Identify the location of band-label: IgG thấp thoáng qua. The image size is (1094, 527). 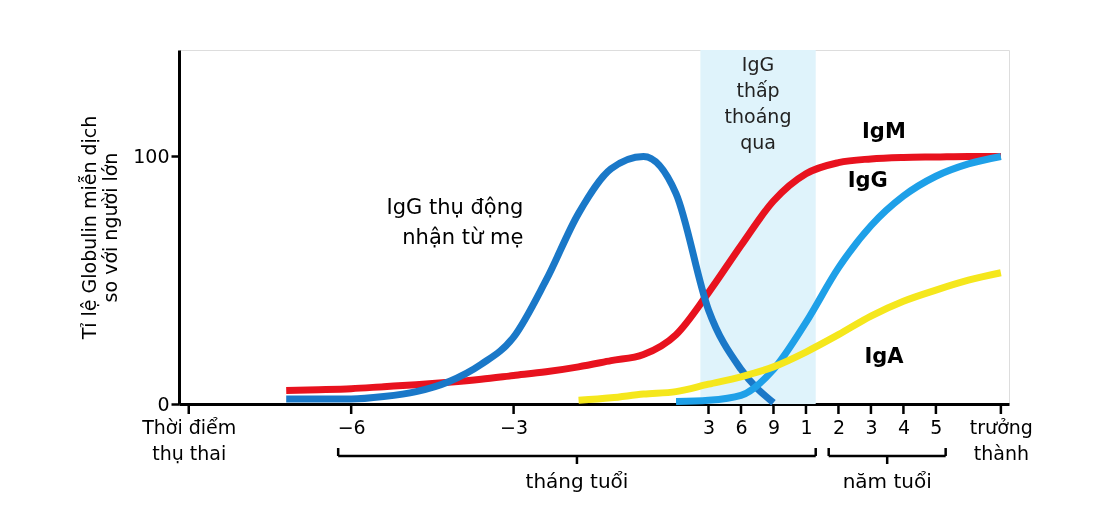
(758, 103).